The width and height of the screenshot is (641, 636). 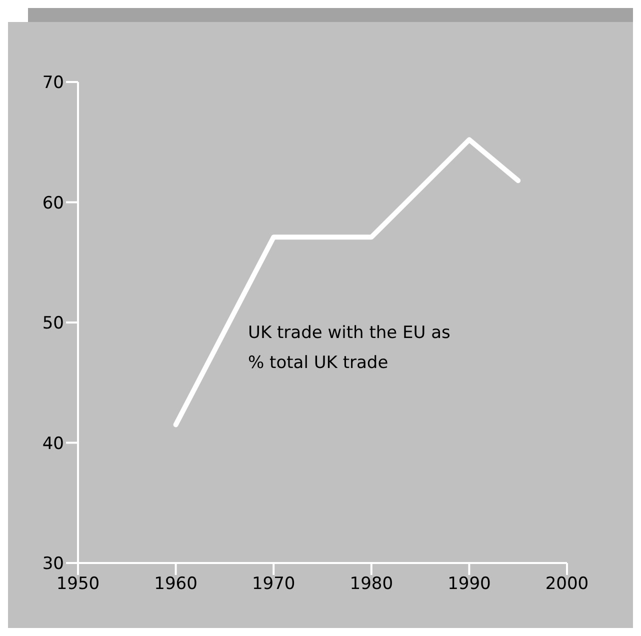 I want to click on x-tick-label: 1960, so click(x=176, y=584).